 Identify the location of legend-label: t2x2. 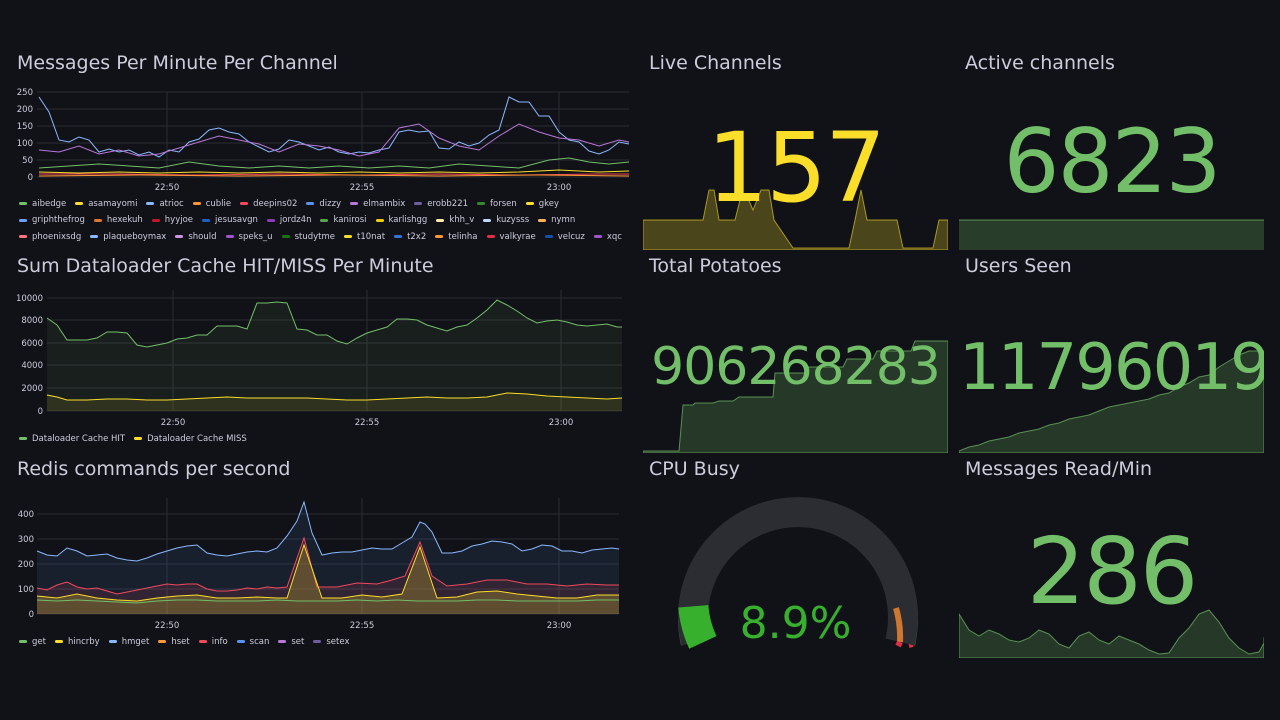
(416, 237).